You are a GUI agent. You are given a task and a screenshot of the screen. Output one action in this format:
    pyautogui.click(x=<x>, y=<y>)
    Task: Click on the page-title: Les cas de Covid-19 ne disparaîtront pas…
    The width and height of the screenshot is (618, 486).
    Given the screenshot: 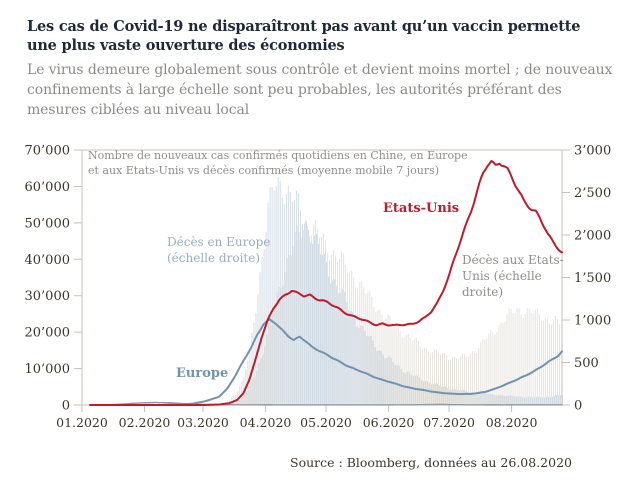 What is the action you would take?
    pyautogui.click(x=304, y=36)
    